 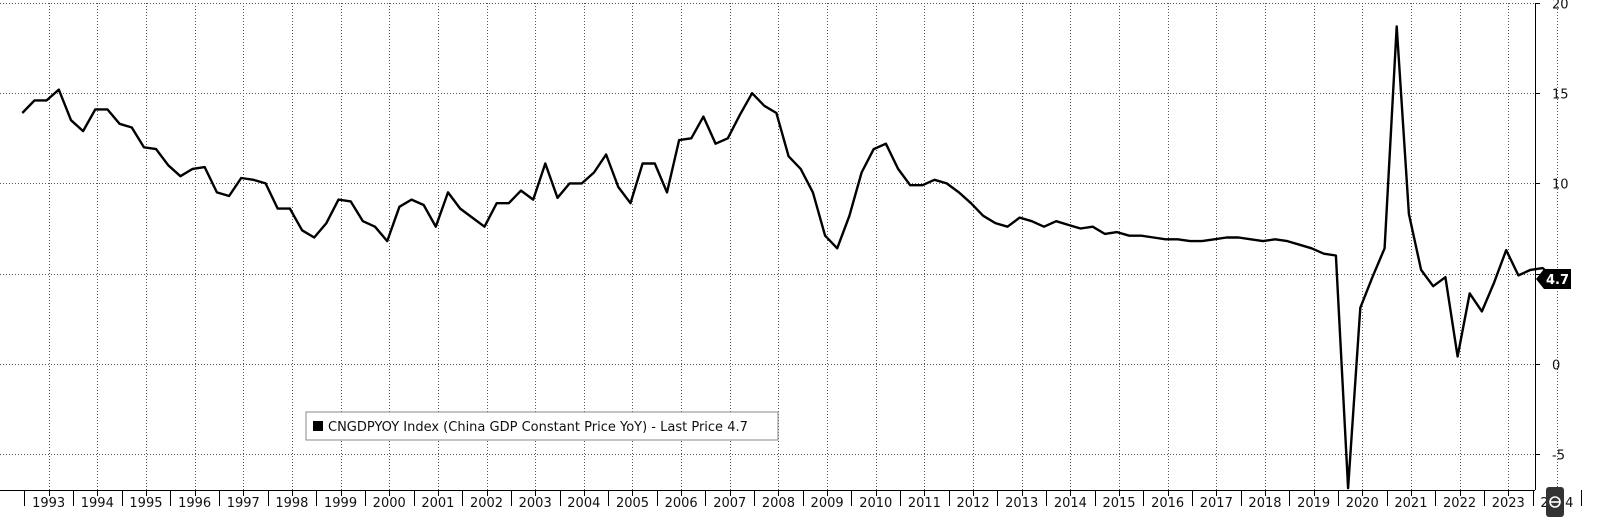 What do you see at coordinates (243, 503) in the screenshot?
I see `x-tick-label: 1997` at bounding box center [243, 503].